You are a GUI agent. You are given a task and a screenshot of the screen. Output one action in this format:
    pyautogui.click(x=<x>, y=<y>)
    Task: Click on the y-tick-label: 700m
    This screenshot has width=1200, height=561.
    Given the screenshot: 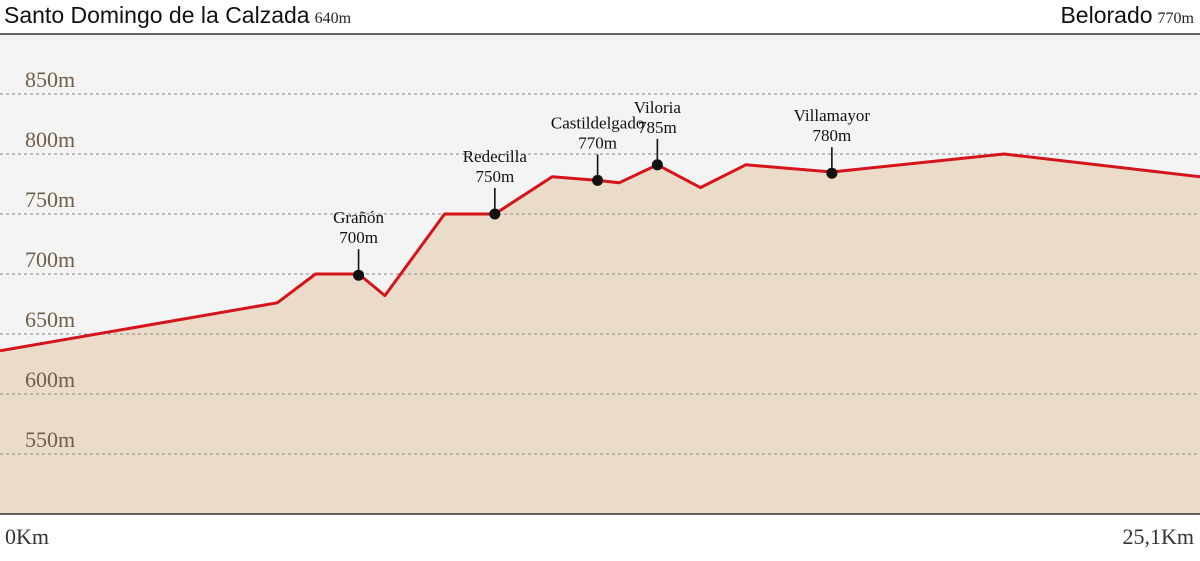 What is the action you would take?
    pyautogui.click(x=50, y=259)
    